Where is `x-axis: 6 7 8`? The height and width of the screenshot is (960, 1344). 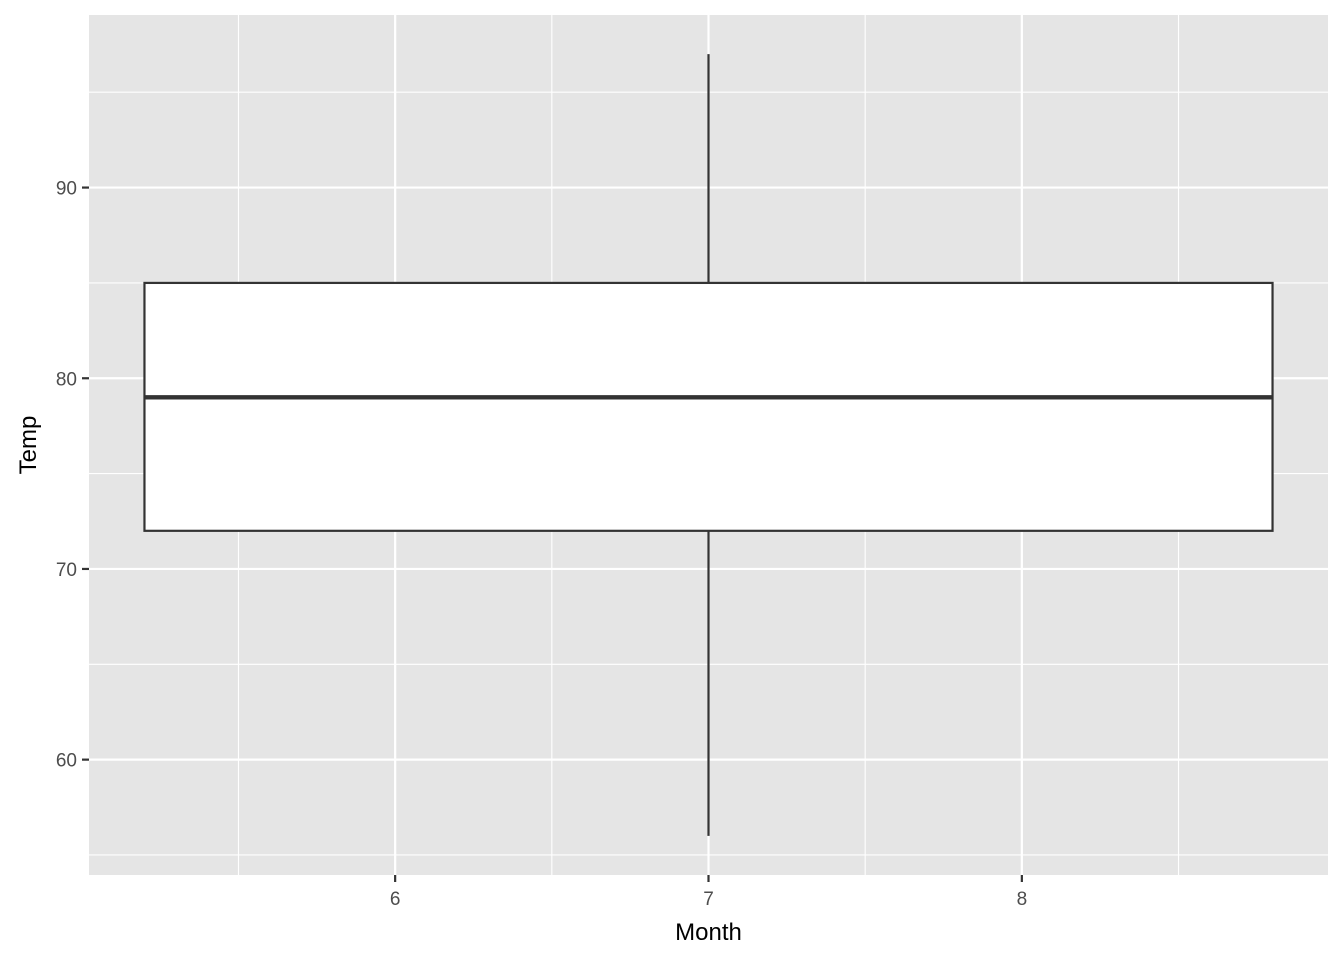
x-axis: 6 7 8 is located at coordinates (708, 892).